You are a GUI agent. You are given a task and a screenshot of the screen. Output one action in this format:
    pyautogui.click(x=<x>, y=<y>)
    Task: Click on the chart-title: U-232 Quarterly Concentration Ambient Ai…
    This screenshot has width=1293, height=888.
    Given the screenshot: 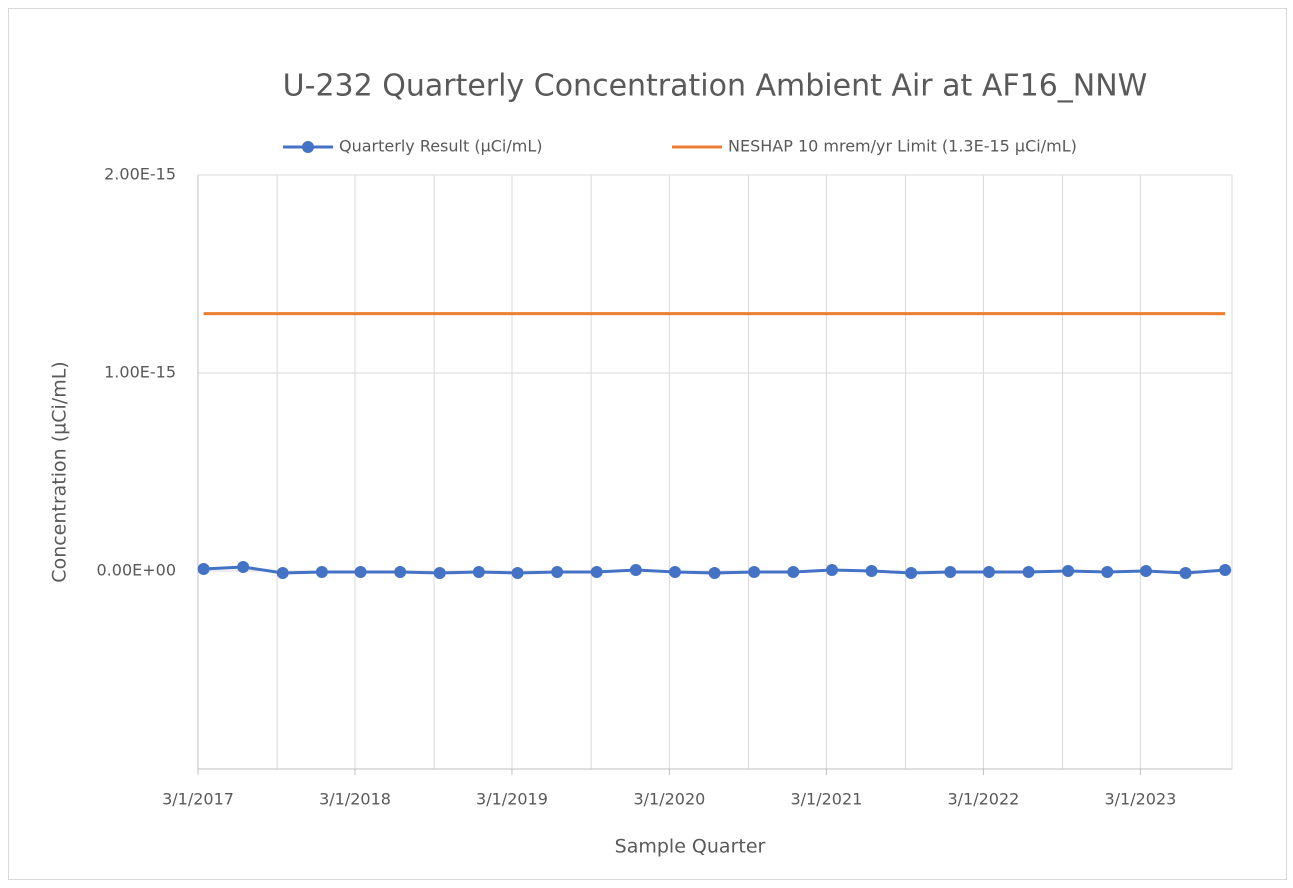 What is the action you would take?
    pyautogui.click(x=715, y=86)
    